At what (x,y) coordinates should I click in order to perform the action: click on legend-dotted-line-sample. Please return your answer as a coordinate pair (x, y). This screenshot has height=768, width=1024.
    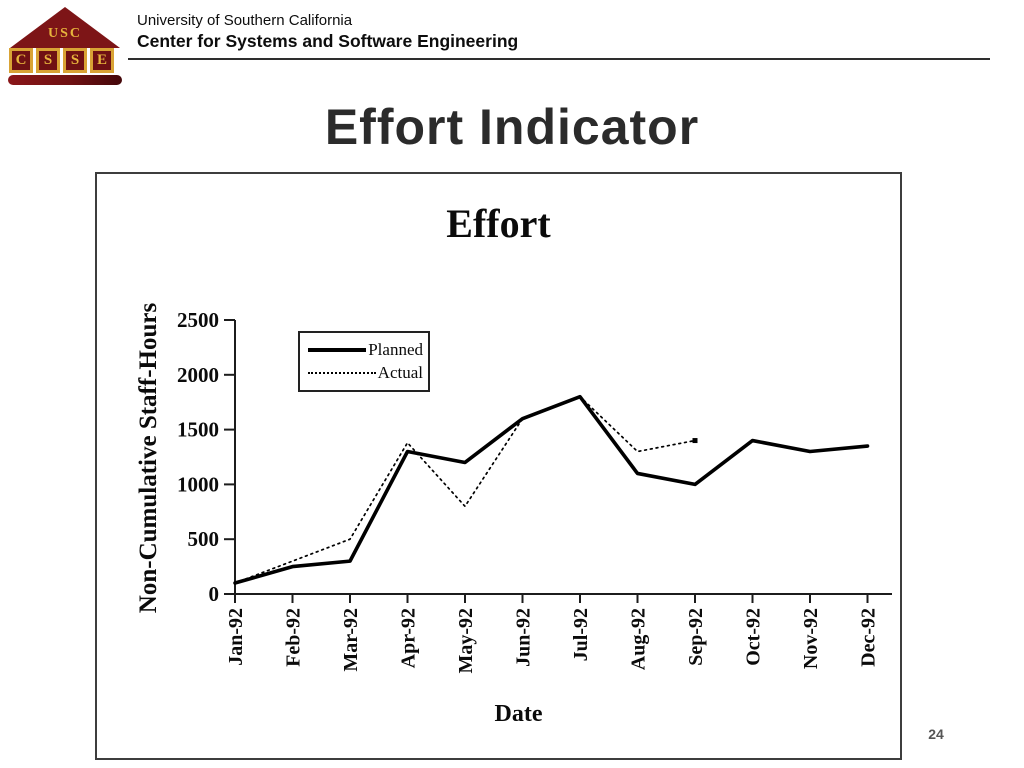
    Looking at the image, I should click on (342, 373).